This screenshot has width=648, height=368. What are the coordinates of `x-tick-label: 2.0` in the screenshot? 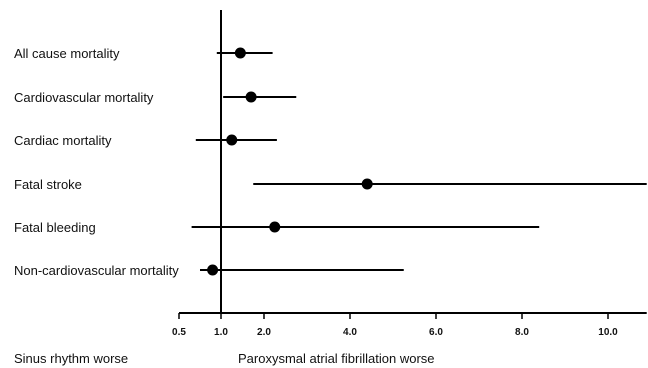 It's located at (264, 332).